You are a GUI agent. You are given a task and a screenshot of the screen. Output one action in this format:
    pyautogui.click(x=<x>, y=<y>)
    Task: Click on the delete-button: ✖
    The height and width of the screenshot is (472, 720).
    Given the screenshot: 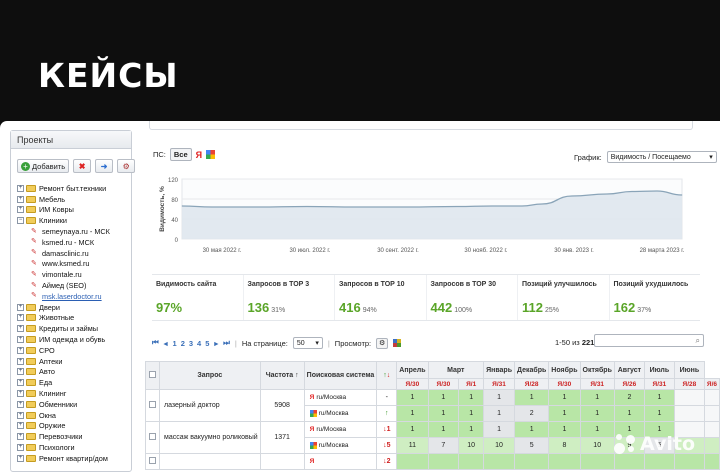 What is the action you would take?
    pyautogui.click(x=82, y=166)
    